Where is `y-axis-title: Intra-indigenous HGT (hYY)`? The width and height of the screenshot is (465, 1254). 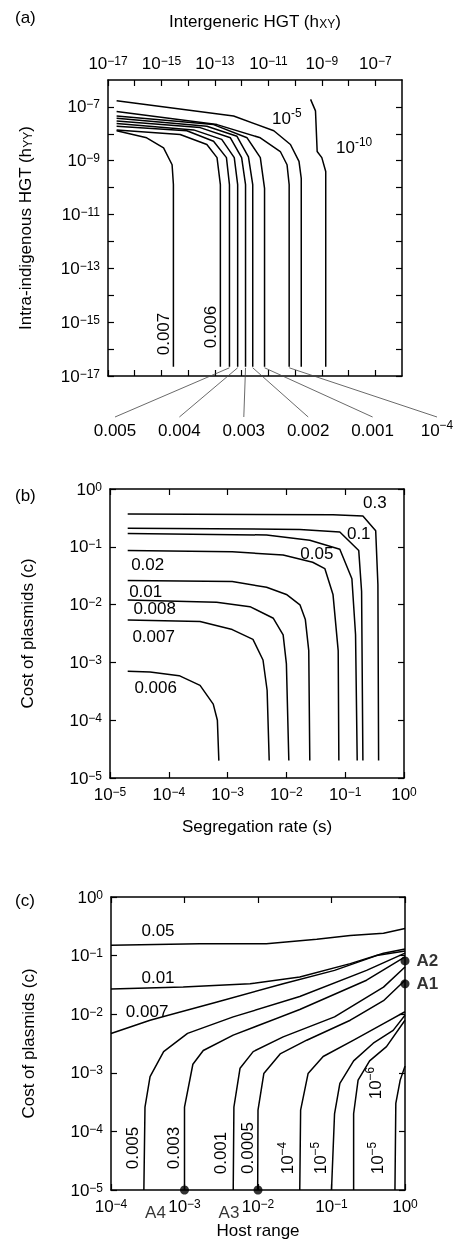
y-axis-title: Intra-indigenous HGT (hYY) is located at coordinates (25, 228).